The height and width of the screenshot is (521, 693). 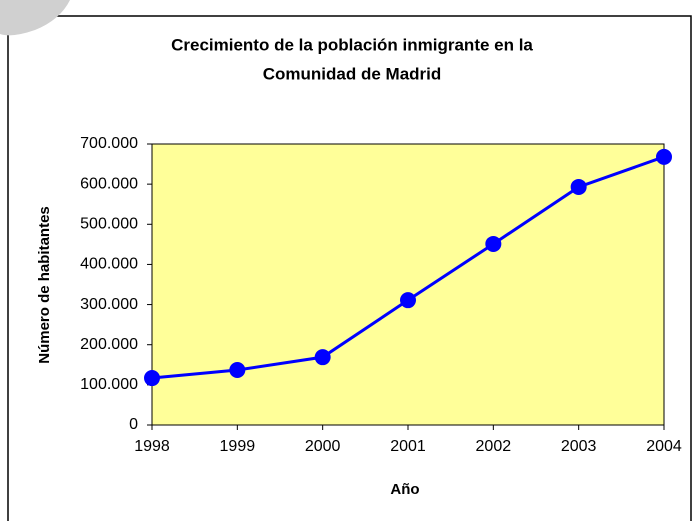 What do you see at coordinates (109, 304) in the screenshot?
I see `y-tick-label: 300.000` at bounding box center [109, 304].